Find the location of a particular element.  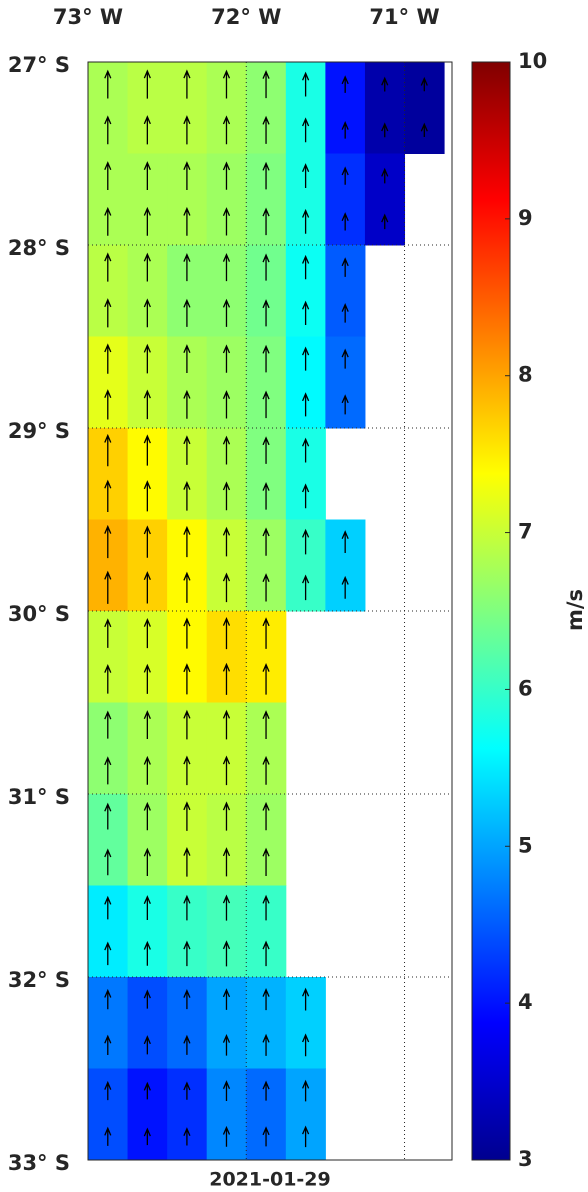

y-tick-label: 31° S is located at coordinates (39, 797).